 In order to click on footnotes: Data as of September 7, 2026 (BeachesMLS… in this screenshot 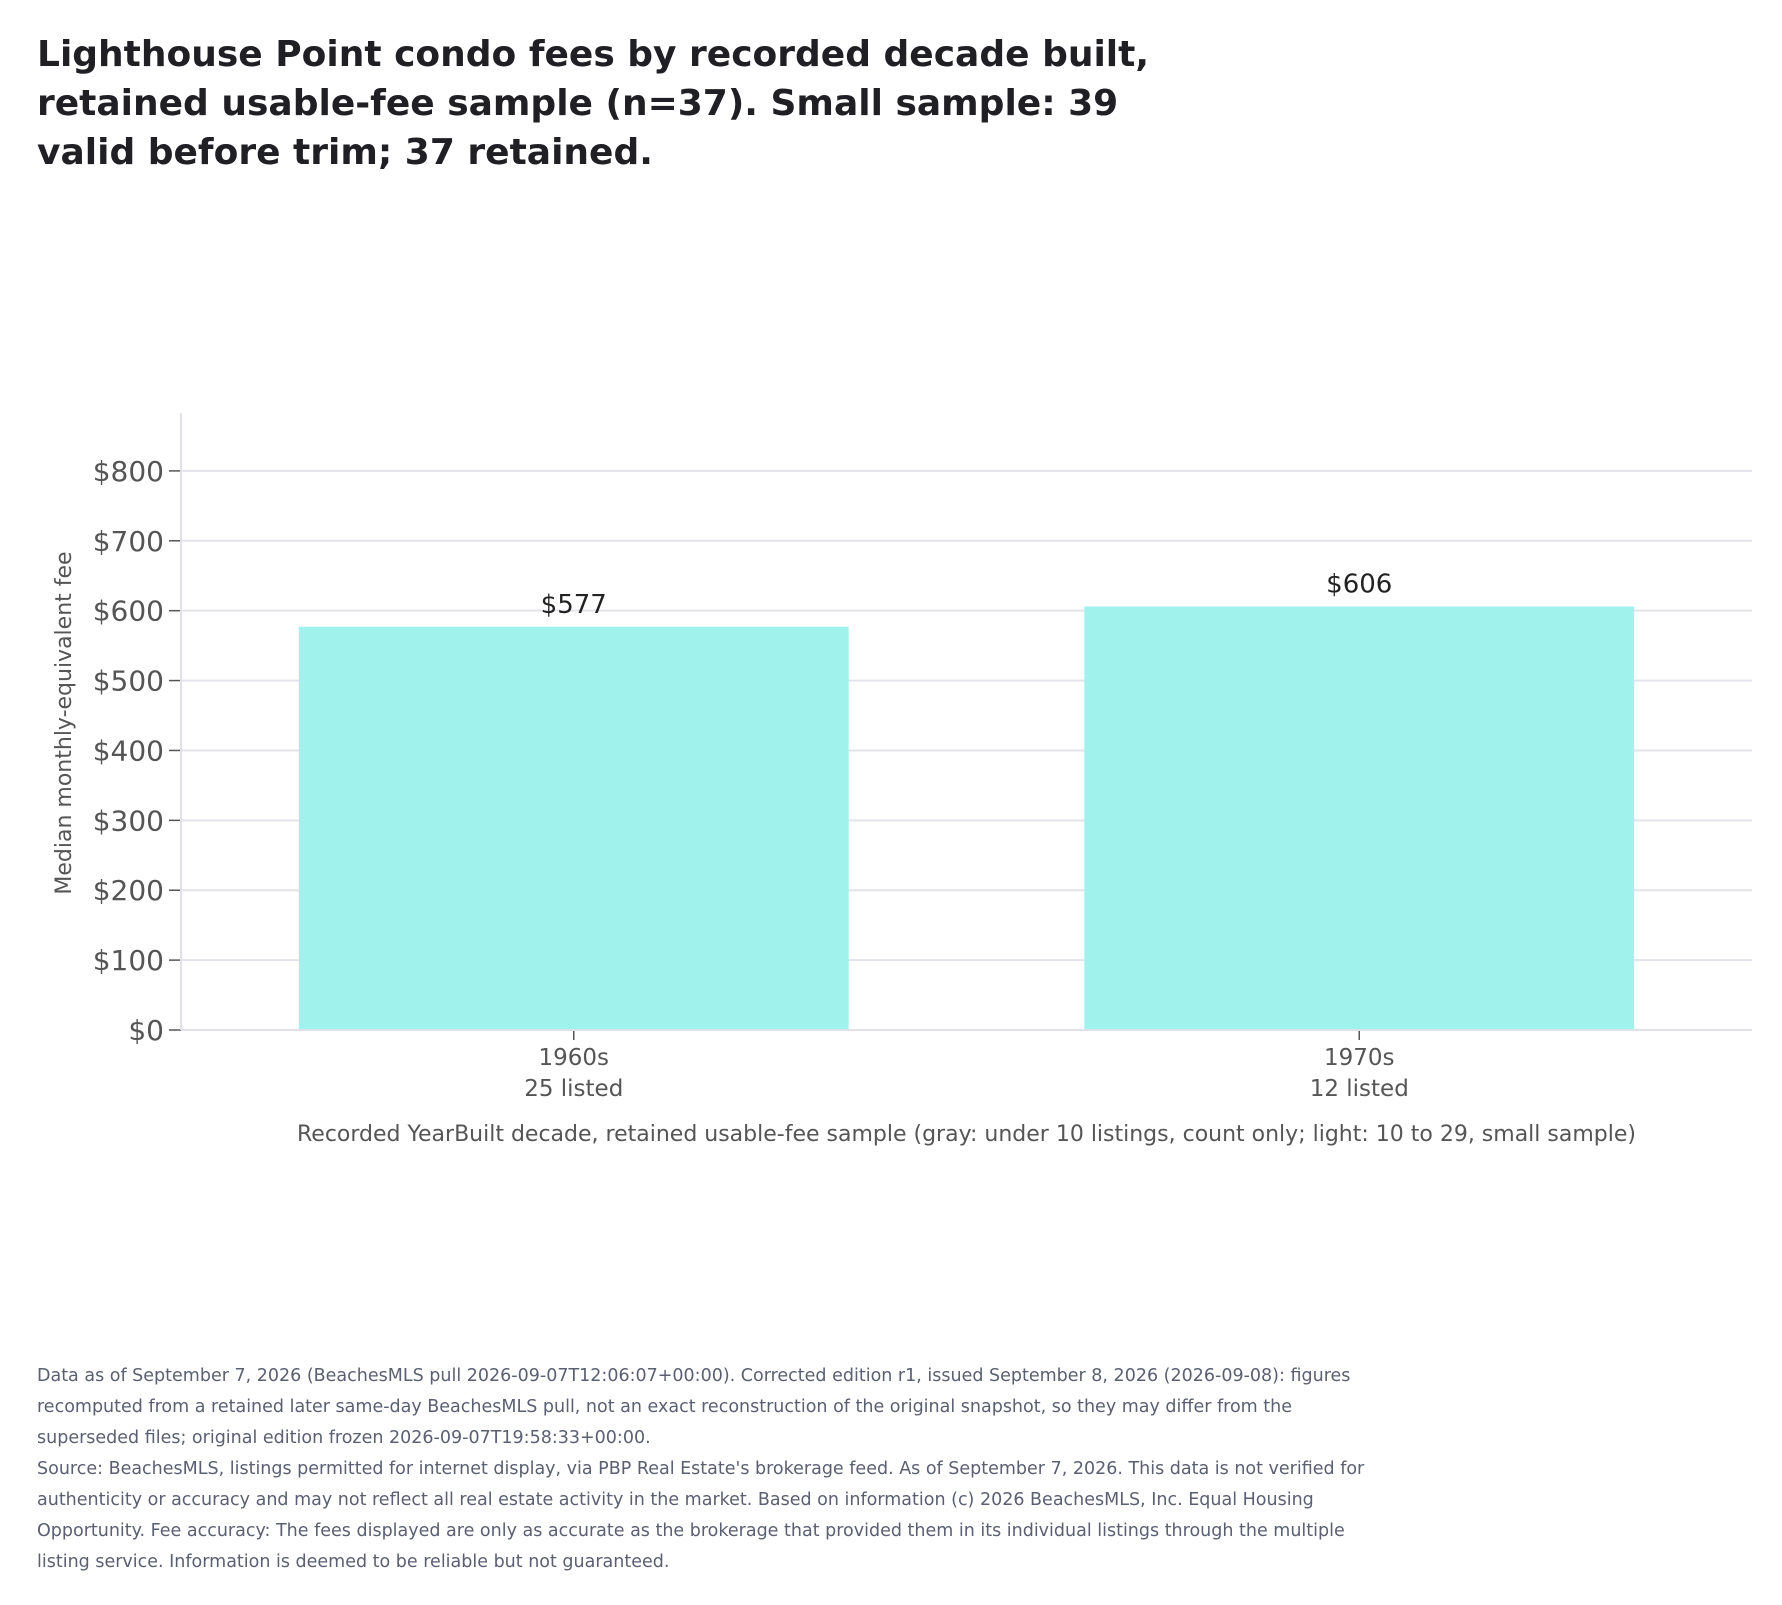, I will do `click(717, 1469)`.